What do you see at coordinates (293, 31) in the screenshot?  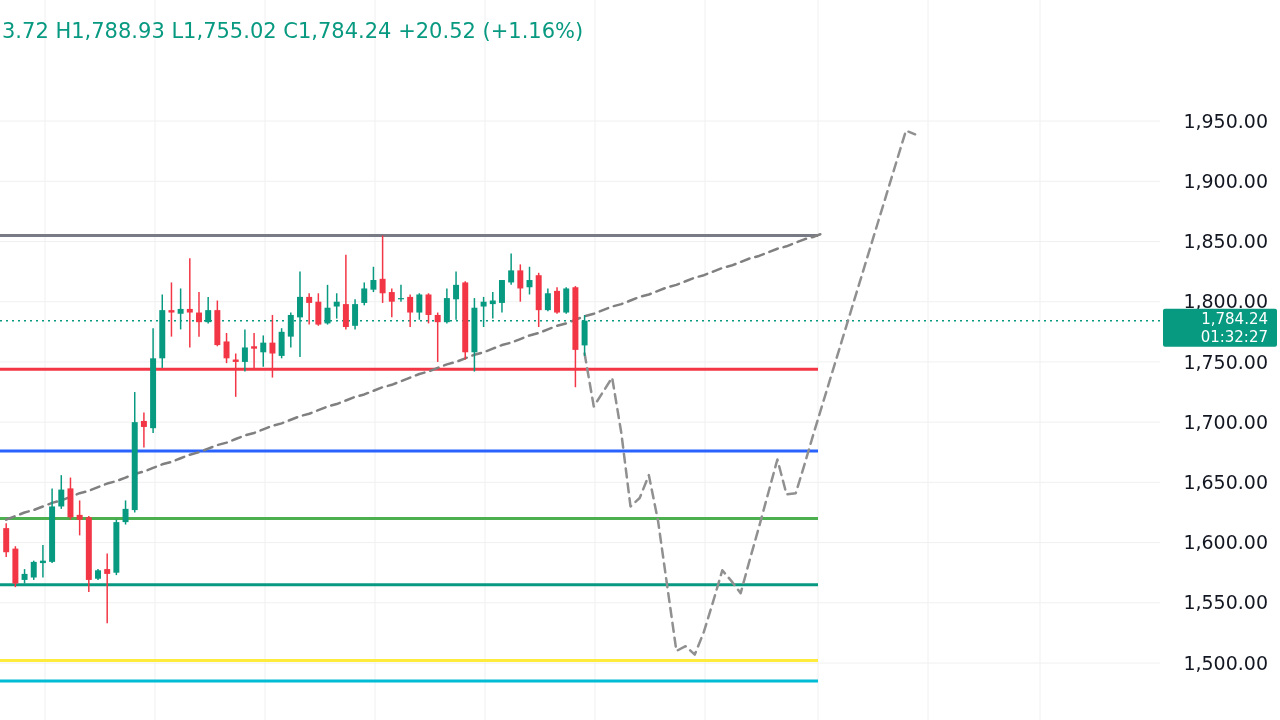 I see `text: 3.72 H1,788.93 L1,755.02 C1,784.24 +20.52 (+1.16%)` at bounding box center [293, 31].